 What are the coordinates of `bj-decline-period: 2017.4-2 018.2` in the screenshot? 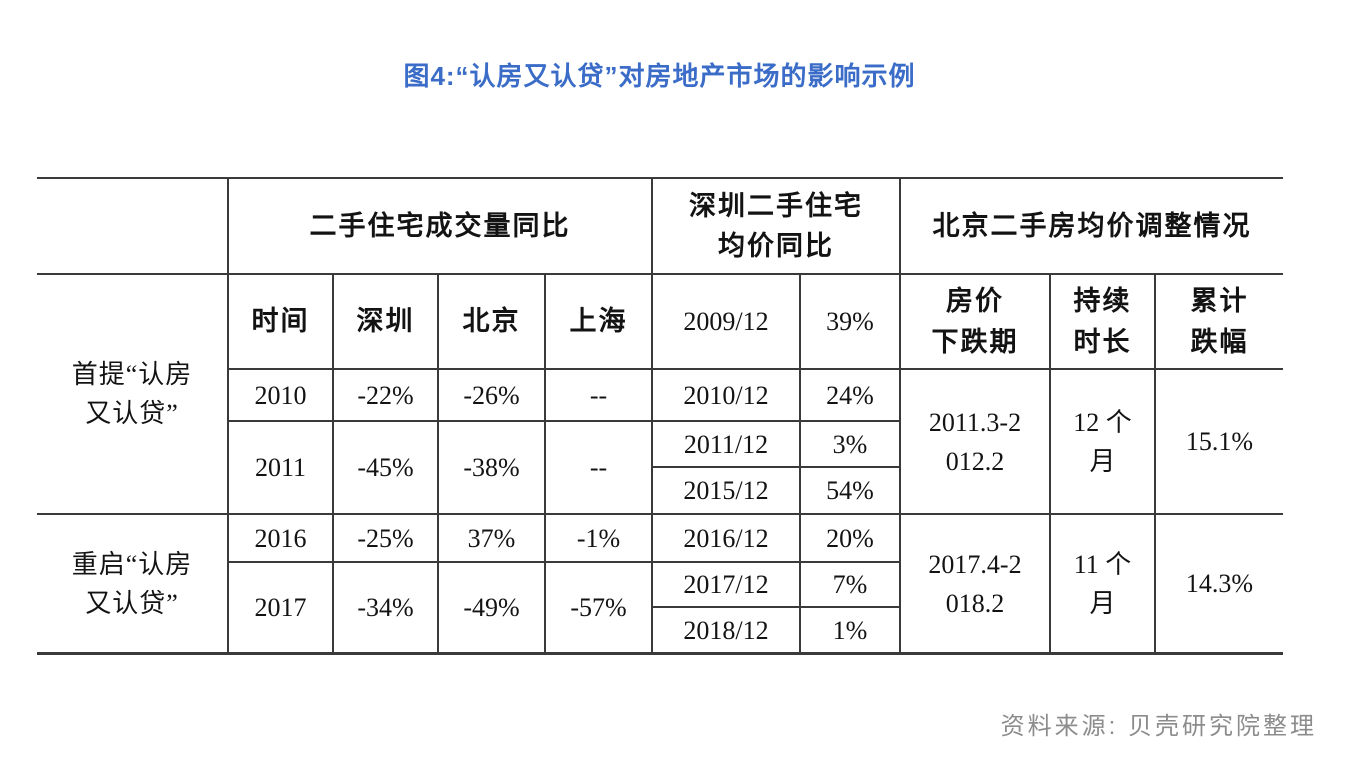 It's located at (975, 583).